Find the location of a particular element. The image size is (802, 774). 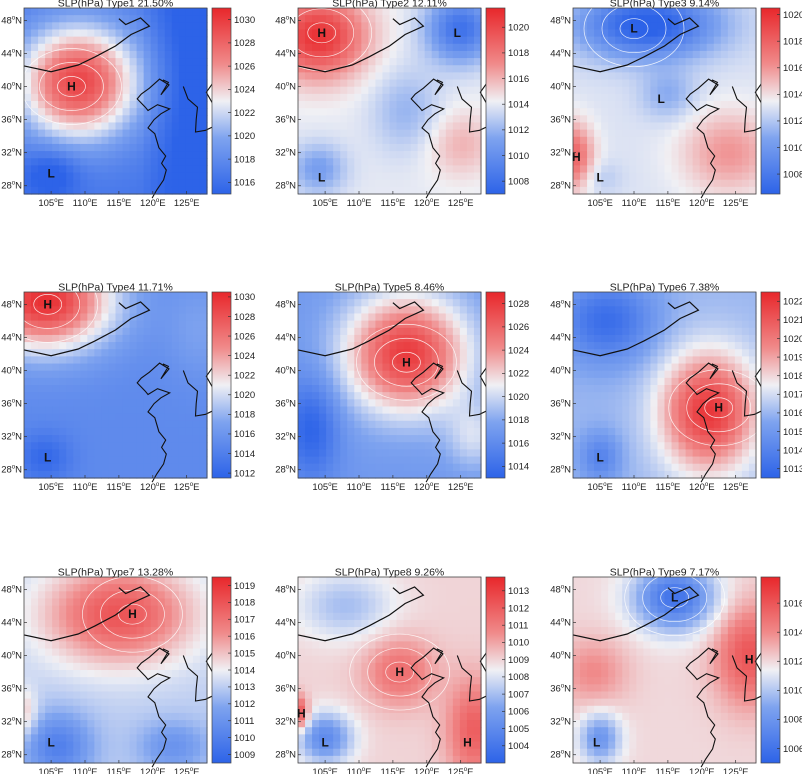

colorbar-tick-label: 1024 is located at coordinates (244, 356).